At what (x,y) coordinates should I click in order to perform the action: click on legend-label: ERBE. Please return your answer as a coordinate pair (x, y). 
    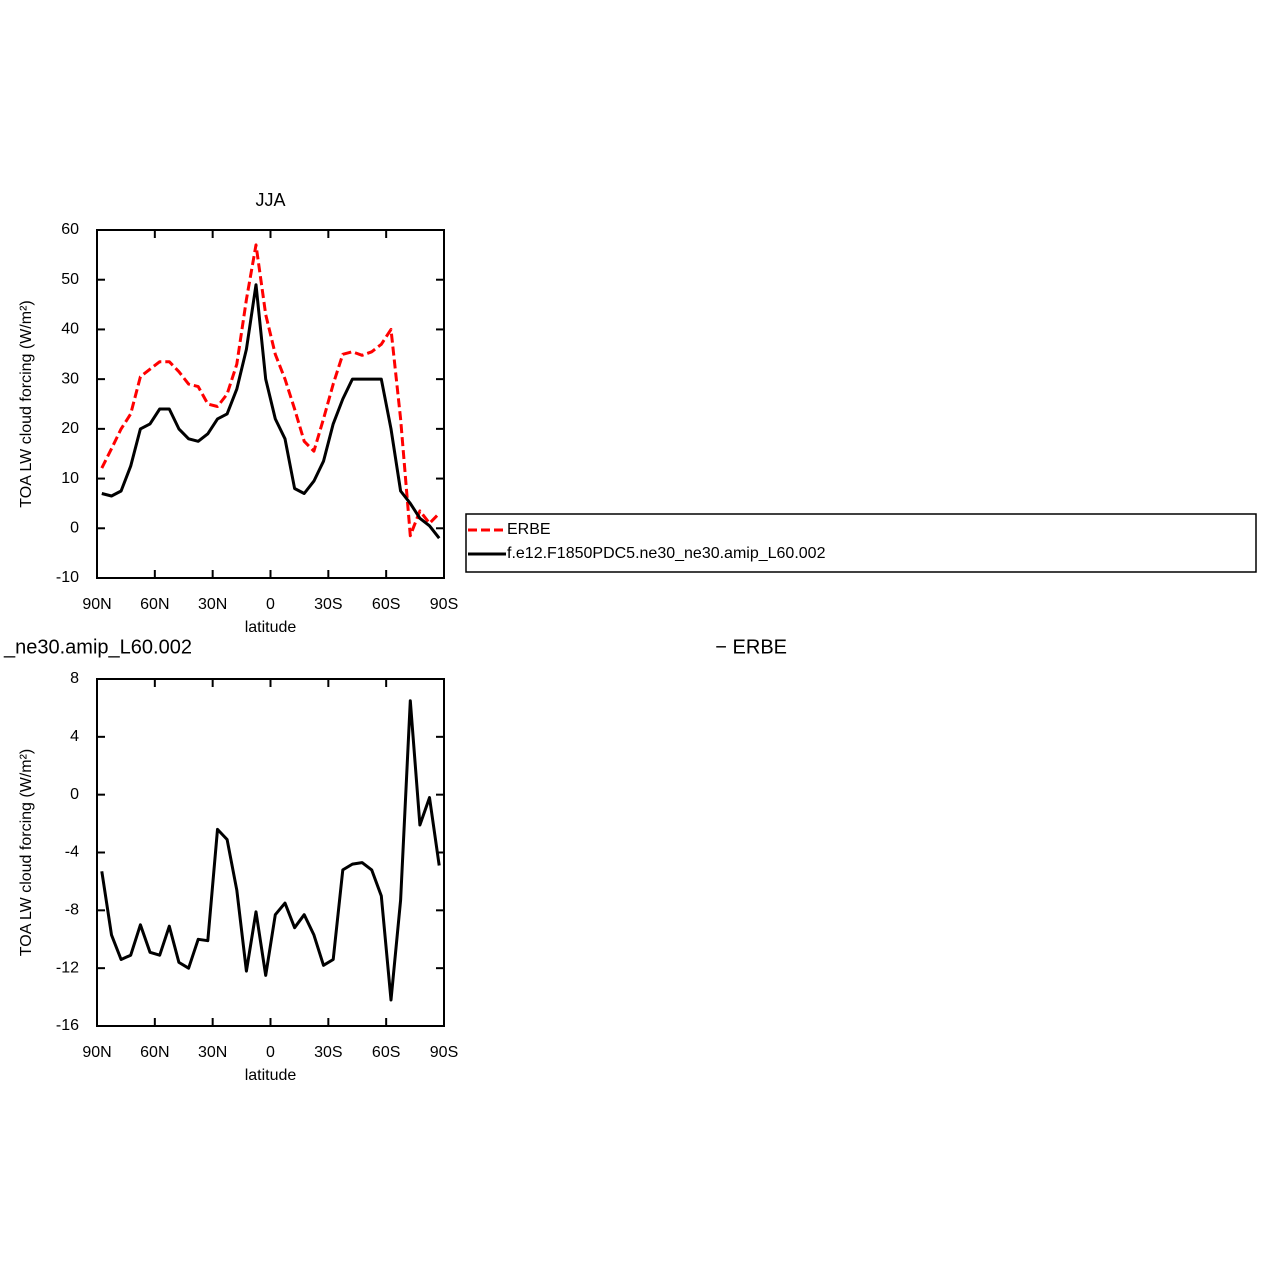
    Looking at the image, I should click on (529, 529).